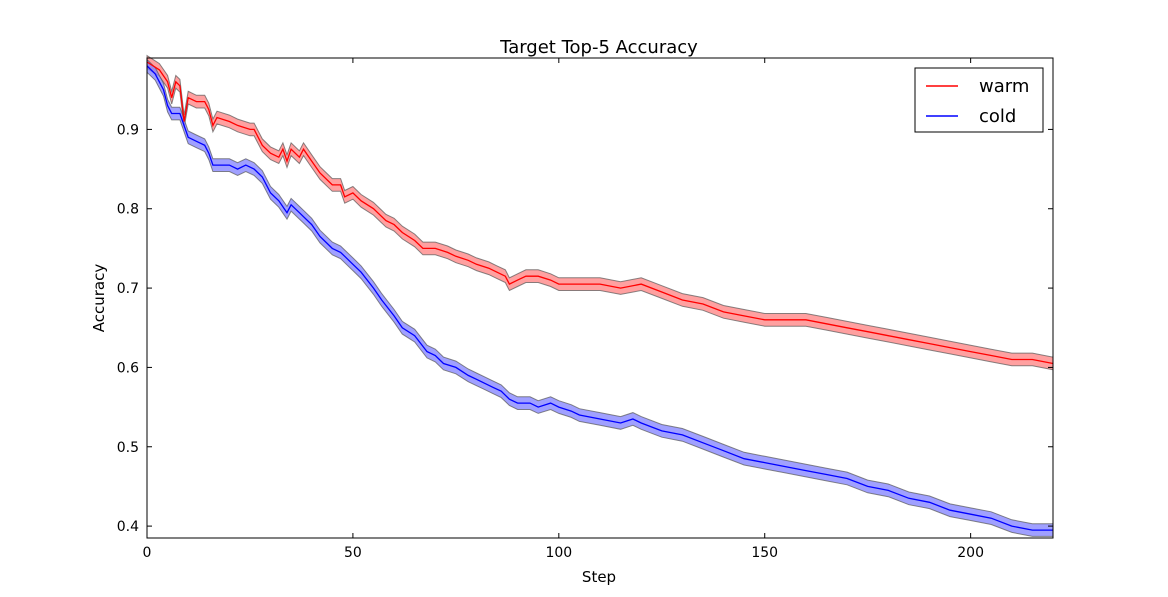 The height and width of the screenshot is (597, 1168). I want to click on legend-warm-label: warm, so click(1004, 86).